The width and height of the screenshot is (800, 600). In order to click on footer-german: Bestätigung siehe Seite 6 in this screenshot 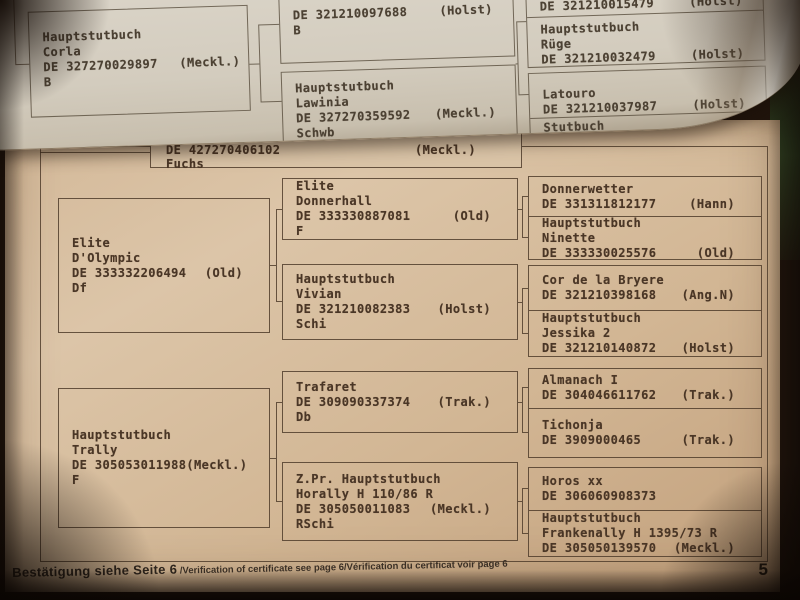, I will do `click(95, 570)`.